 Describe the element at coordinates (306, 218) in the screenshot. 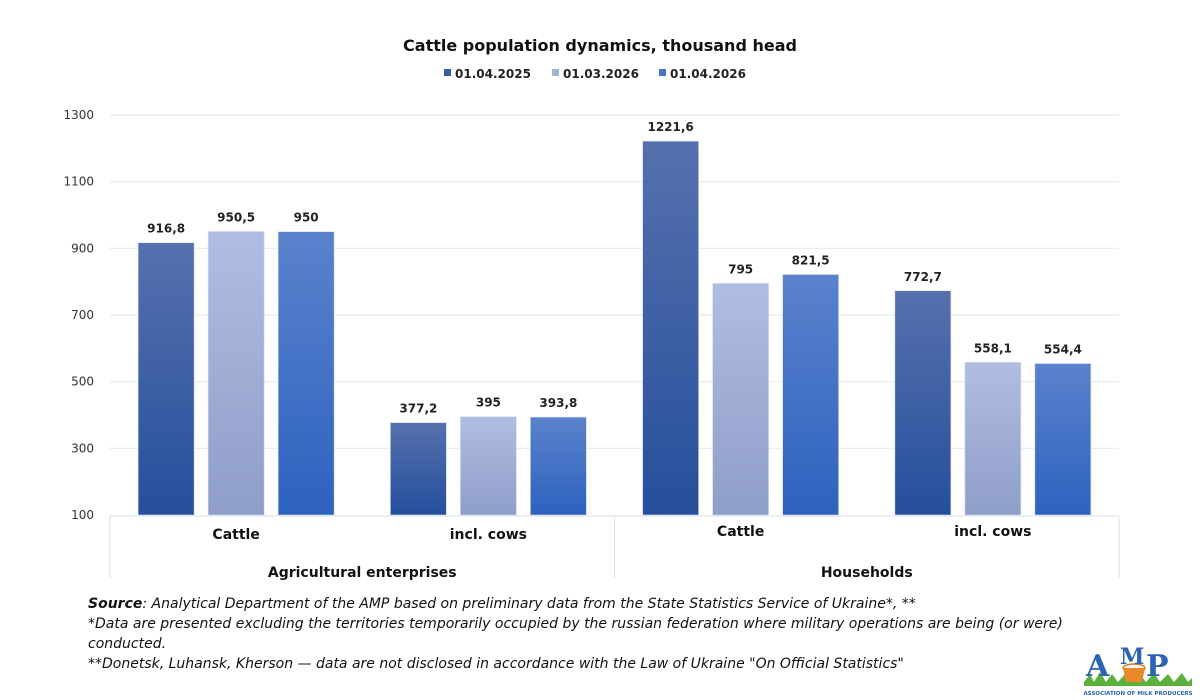

I see `data-label: 950` at that location.